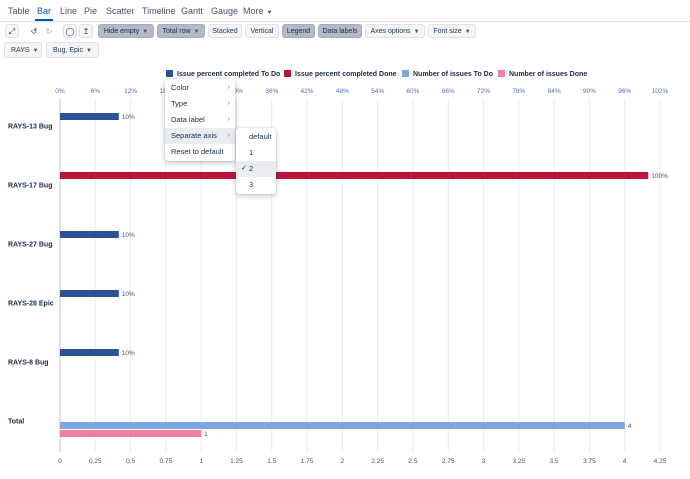  What do you see at coordinates (447, 31) in the screenshot?
I see `font-size-label: Font size` at bounding box center [447, 31].